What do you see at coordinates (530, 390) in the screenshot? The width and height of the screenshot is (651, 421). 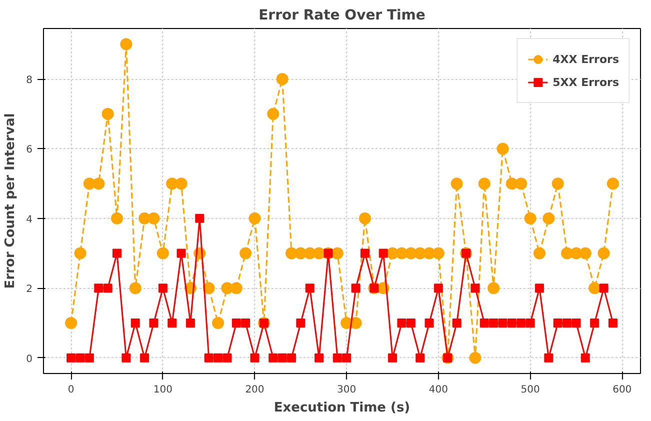 I see `x-tick-label: 500` at bounding box center [530, 390].